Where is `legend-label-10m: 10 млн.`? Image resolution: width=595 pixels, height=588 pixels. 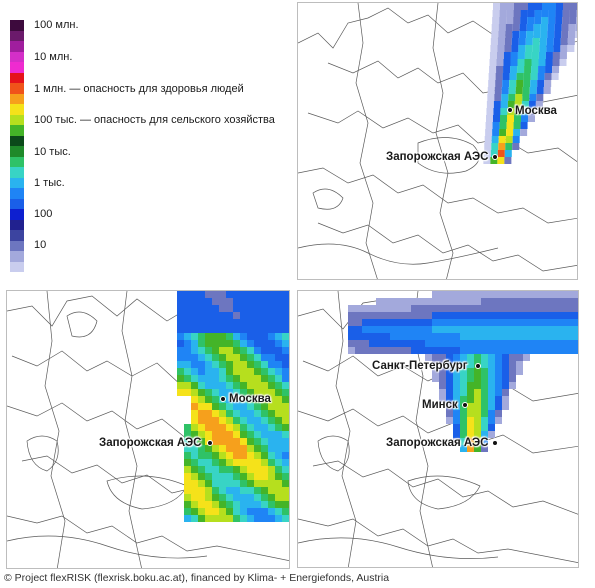 legend-label-10m: 10 млн. is located at coordinates (53, 57).